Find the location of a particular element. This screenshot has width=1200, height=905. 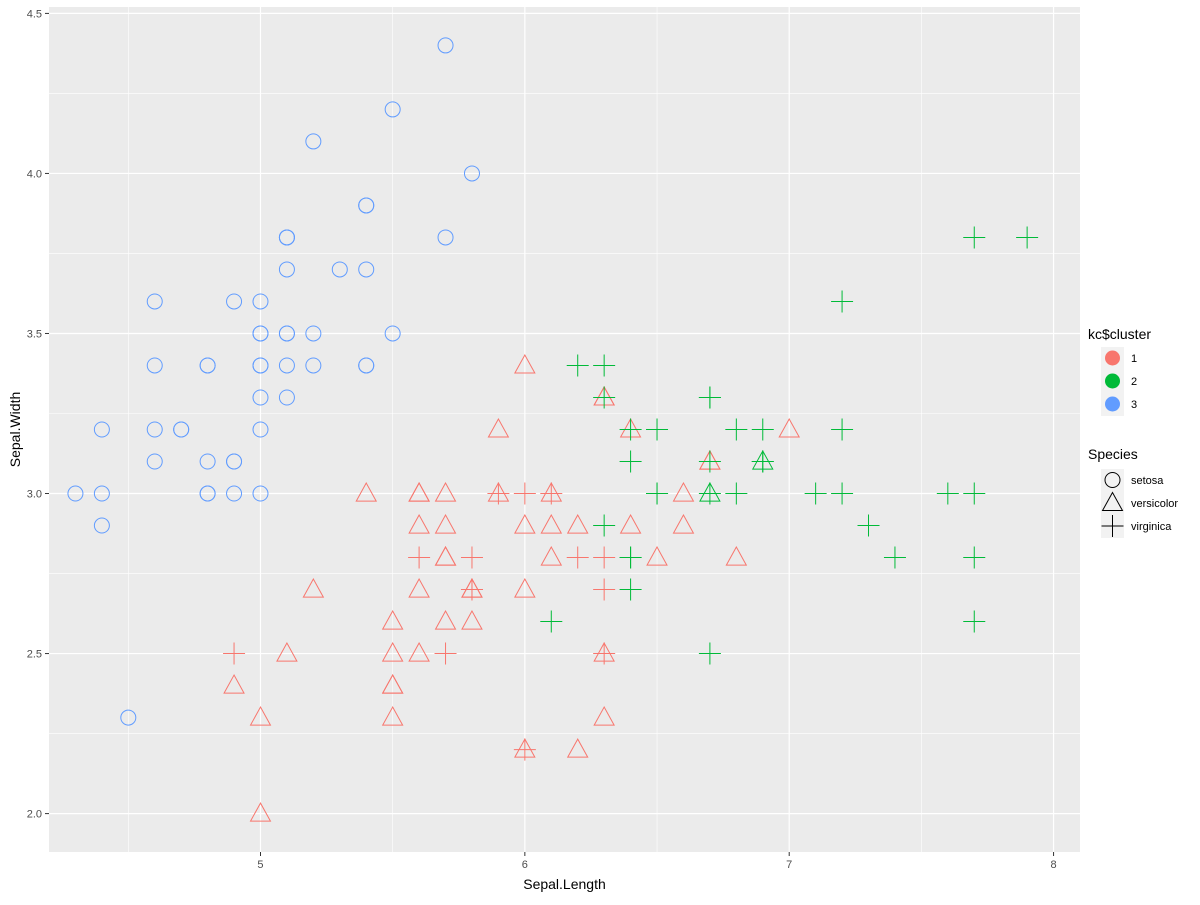

y-axis: 2.0 2.5 3.0 3.5 4.0 4.5 is located at coordinates (38, 414).